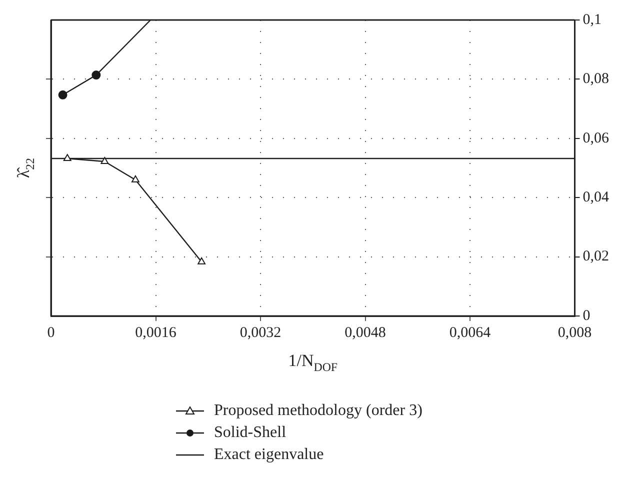 This screenshot has width=624, height=479. Describe the element at coordinates (596, 138) in the screenshot. I see `y-tick-label: 0,06` at that location.